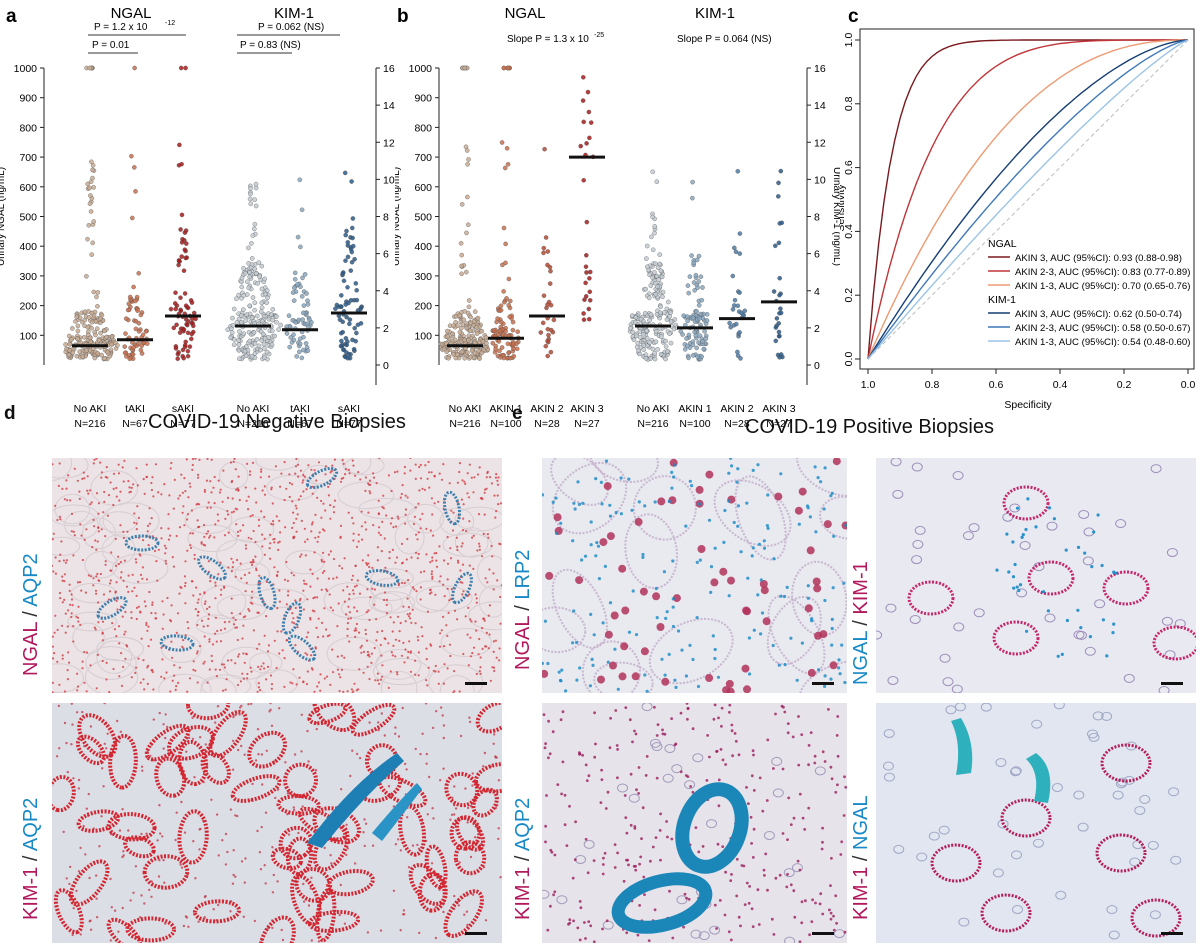 Image resolution: width=1200 pixels, height=946 pixels. I want to click on y-right-tick-label: 2, so click(386, 329).